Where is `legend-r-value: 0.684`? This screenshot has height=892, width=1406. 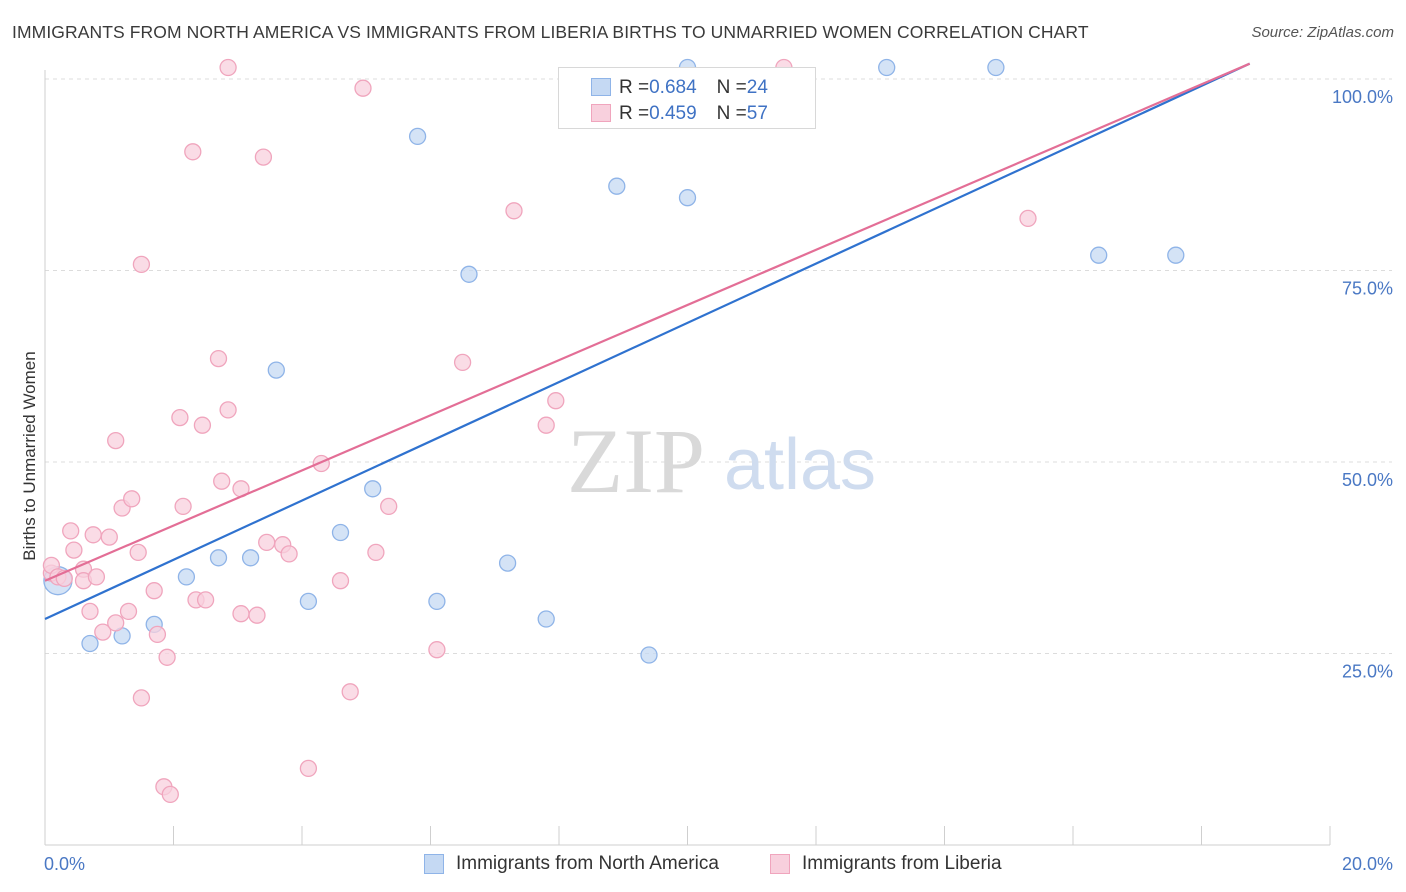 legend-r-value: 0.684 is located at coordinates (673, 87).